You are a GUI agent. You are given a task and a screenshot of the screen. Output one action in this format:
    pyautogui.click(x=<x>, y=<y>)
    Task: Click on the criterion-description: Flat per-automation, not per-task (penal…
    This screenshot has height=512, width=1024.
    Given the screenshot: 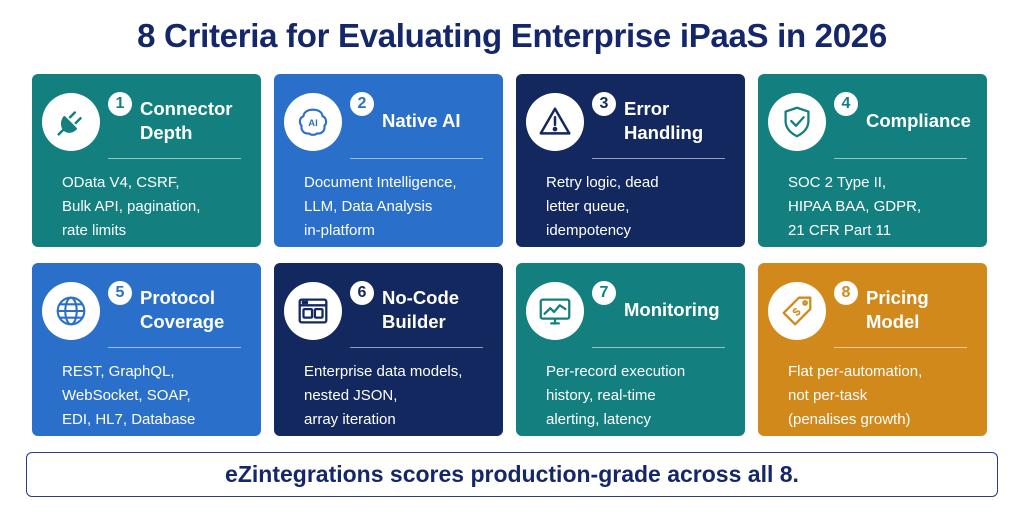 What is the action you would take?
    pyautogui.click(x=881, y=396)
    